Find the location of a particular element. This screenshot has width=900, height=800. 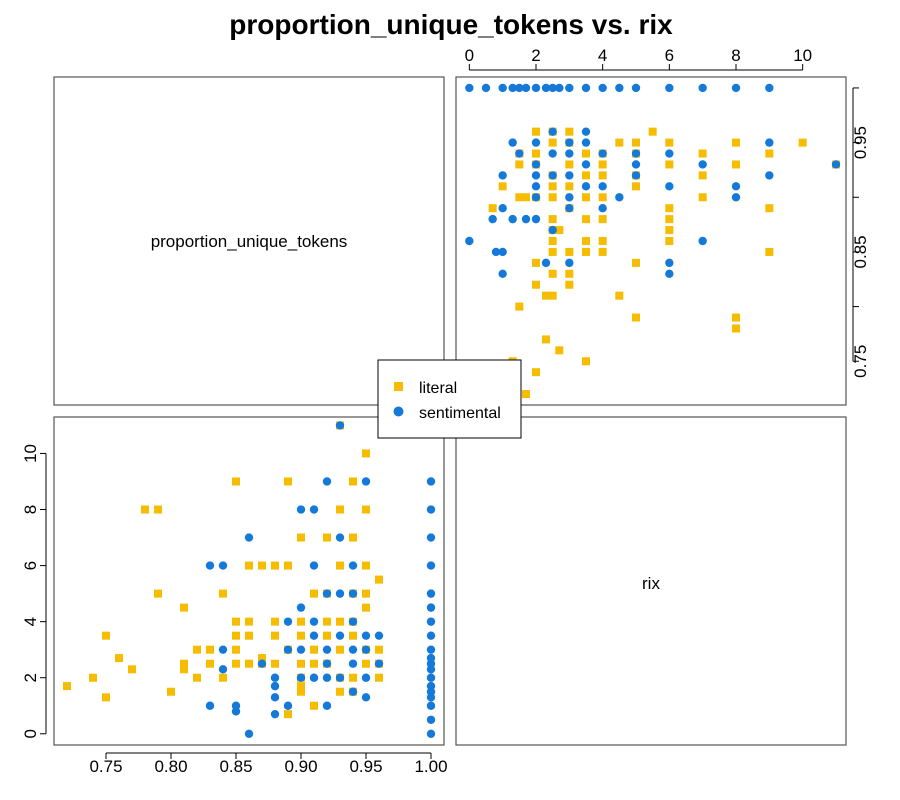

y-tick-label-left: 4 is located at coordinates (30, 621).